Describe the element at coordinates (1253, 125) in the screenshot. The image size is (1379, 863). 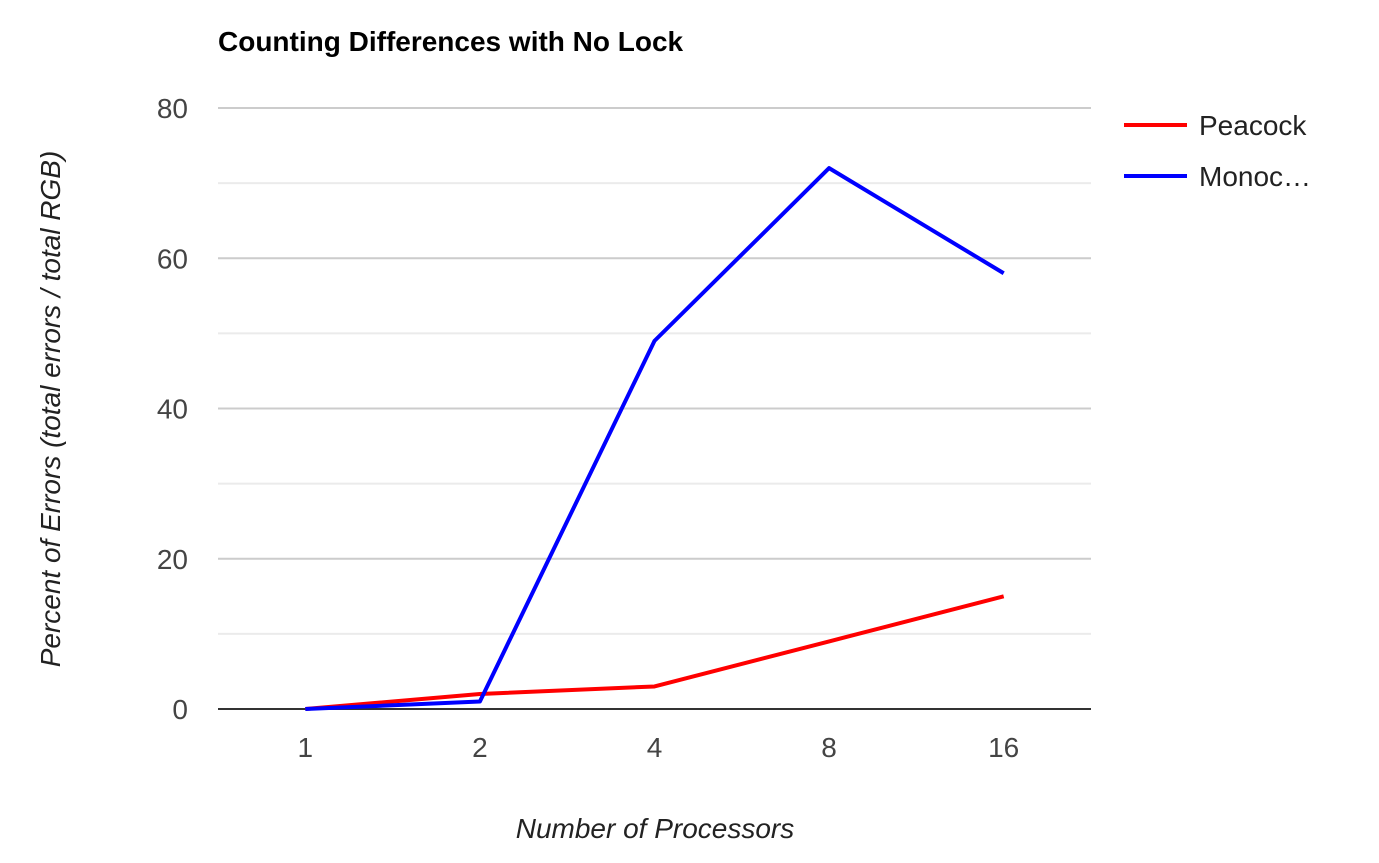
I see `legend-label: Peacock` at that location.